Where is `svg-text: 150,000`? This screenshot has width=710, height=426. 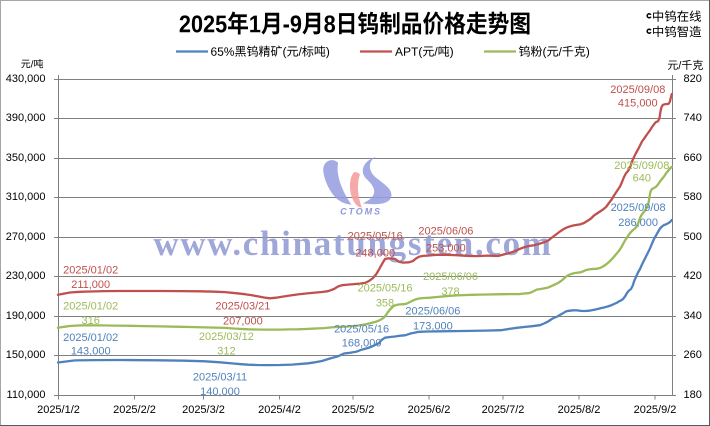 svg-text: 150,000 is located at coordinates (26, 355).